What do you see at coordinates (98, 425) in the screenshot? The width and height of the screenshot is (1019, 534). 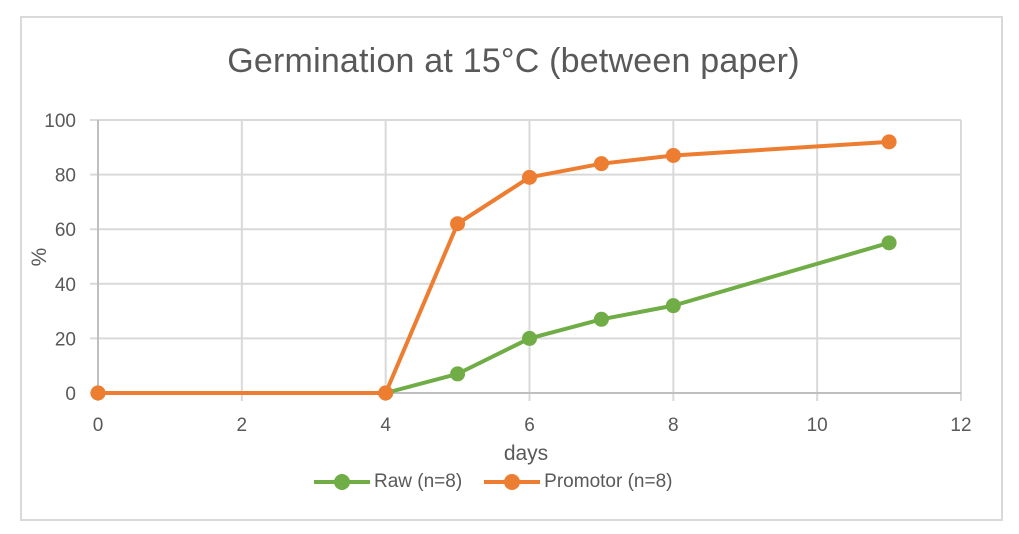 I see `x-tick-label: 0` at bounding box center [98, 425].